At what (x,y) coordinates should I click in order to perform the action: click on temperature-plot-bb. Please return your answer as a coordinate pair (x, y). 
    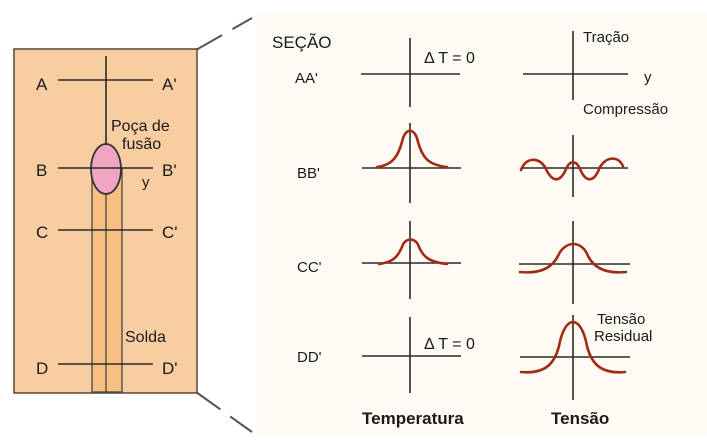
    Looking at the image, I should click on (411, 163).